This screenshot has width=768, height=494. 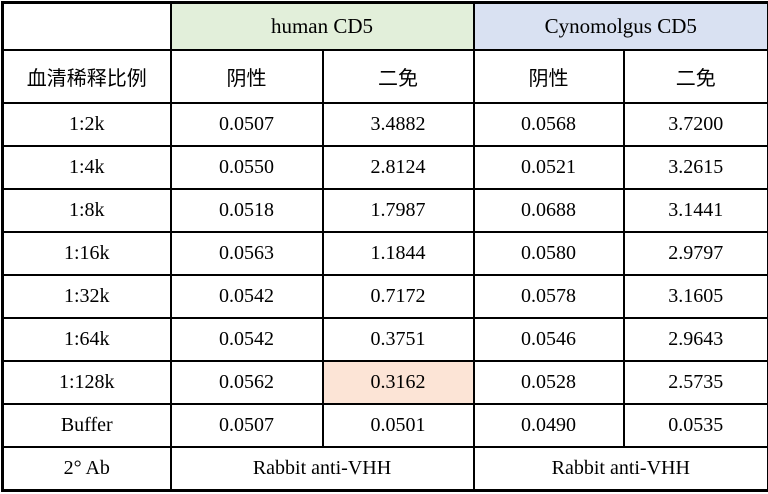 I want to click on cell-value: 0.0580, so click(x=549, y=253).